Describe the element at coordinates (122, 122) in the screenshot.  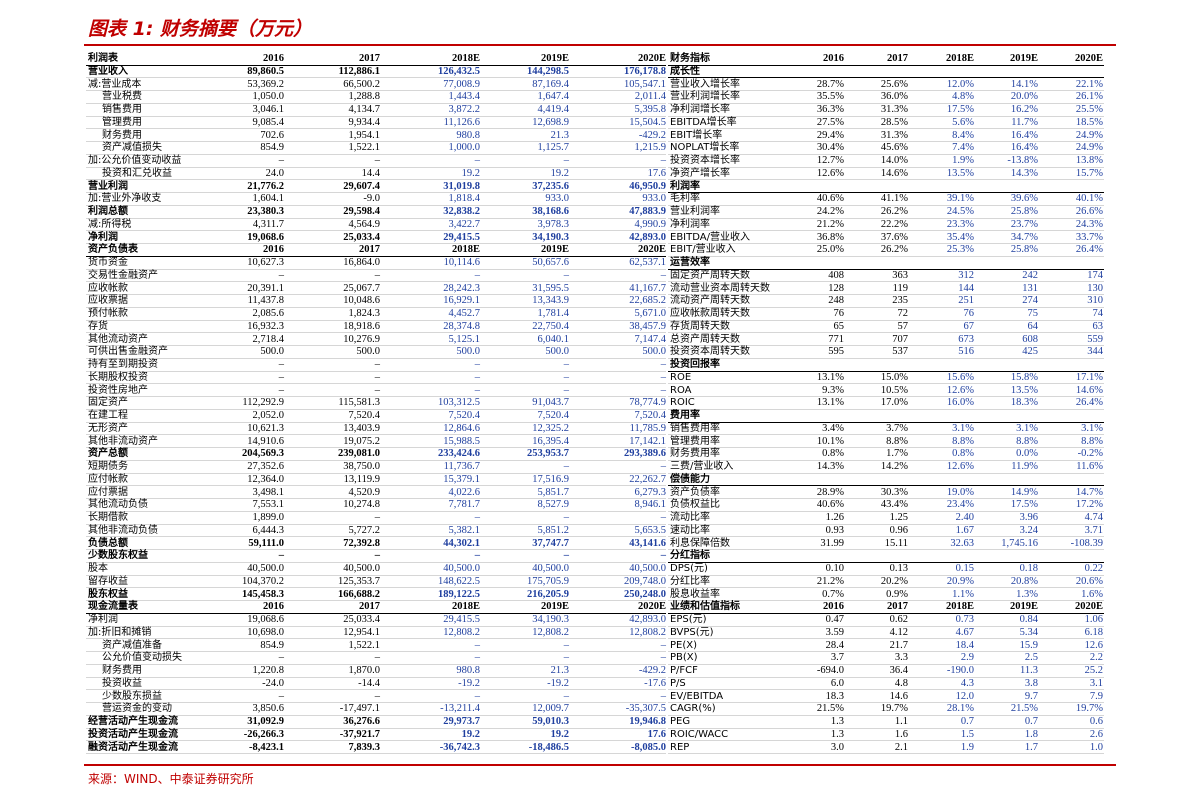
I see `row-label: 管理费用` at that location.